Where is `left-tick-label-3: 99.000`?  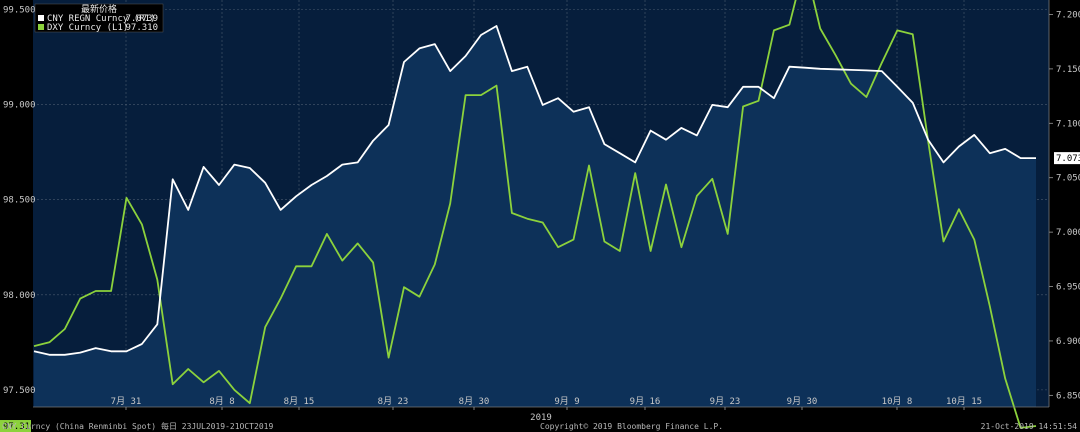
left-tick-label-3: 99.000 is located at coordinates (19, 106).